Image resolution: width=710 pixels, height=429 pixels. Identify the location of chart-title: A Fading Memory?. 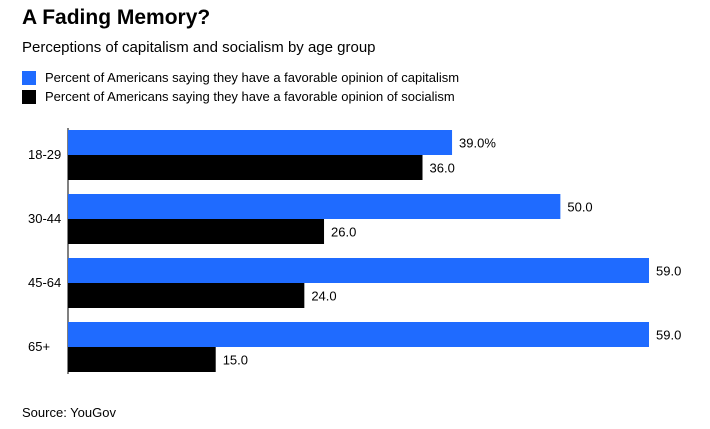
(116, 17).